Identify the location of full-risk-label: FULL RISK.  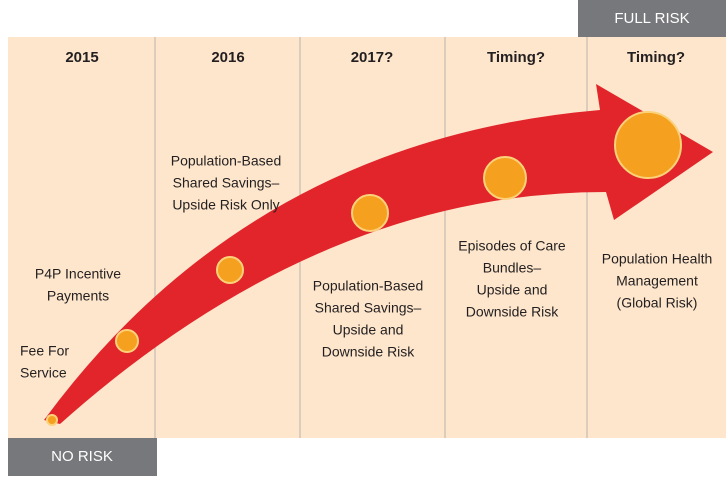
(651, 18).